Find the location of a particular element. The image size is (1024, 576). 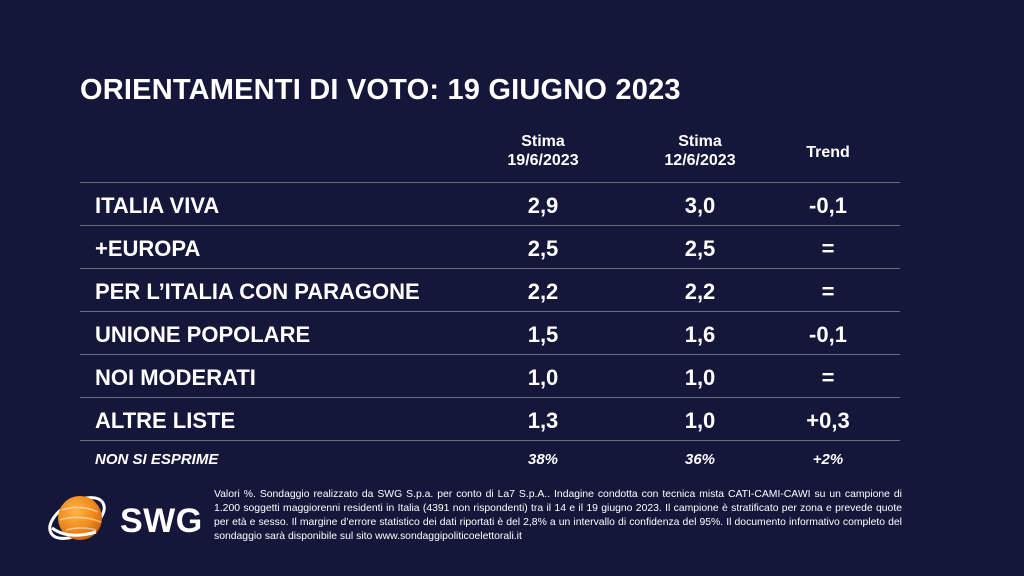

swg-globe-logo-icon is located at coordinates (77, 518).